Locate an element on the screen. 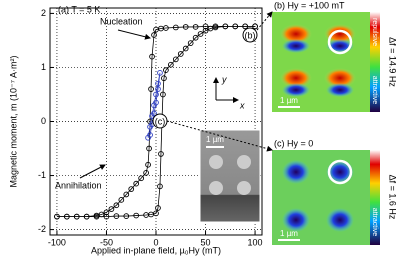 This screenshot has height=257, width=416. annotation: Annihilation is located at coordinates (78, 185).